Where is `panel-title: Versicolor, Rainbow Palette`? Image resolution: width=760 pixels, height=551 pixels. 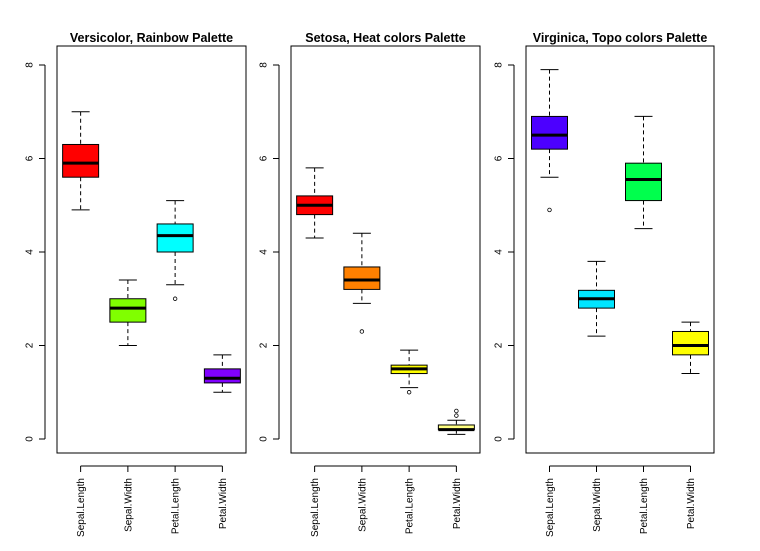 panel-title: Versicolor, Rainbow Palette is located at coordinates (151, 38).